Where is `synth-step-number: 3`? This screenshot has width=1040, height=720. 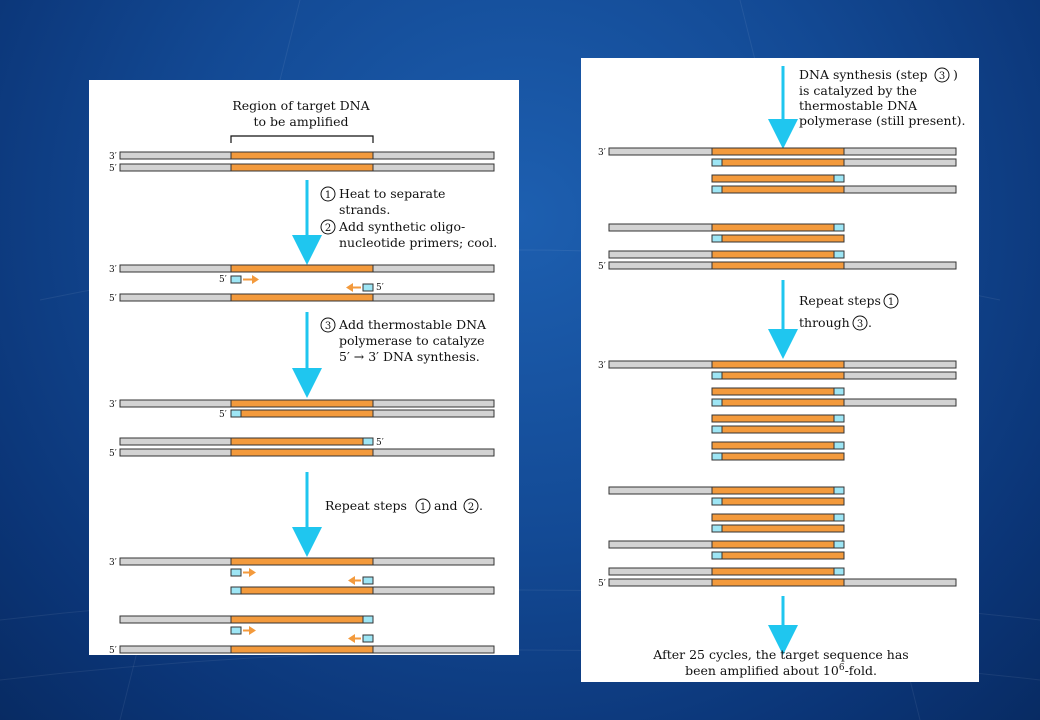 synth-step-number: 3 is located at coordinates (942, 76).